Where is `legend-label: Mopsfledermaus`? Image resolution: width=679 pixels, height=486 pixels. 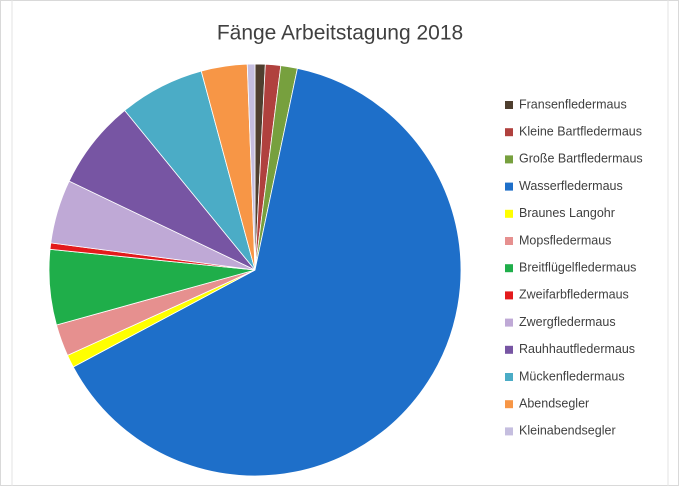 legend-label: Mopsfledermaus is located at coordinates (565, 240).